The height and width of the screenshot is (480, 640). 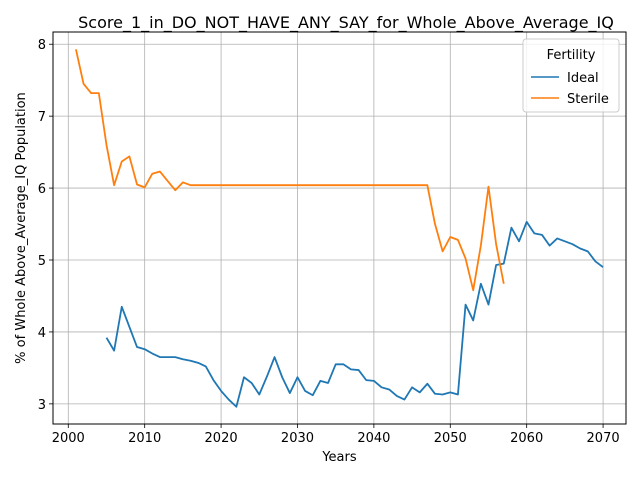 I want to click on legend-label-ideal: Ideal, so click(x=583, y=78).